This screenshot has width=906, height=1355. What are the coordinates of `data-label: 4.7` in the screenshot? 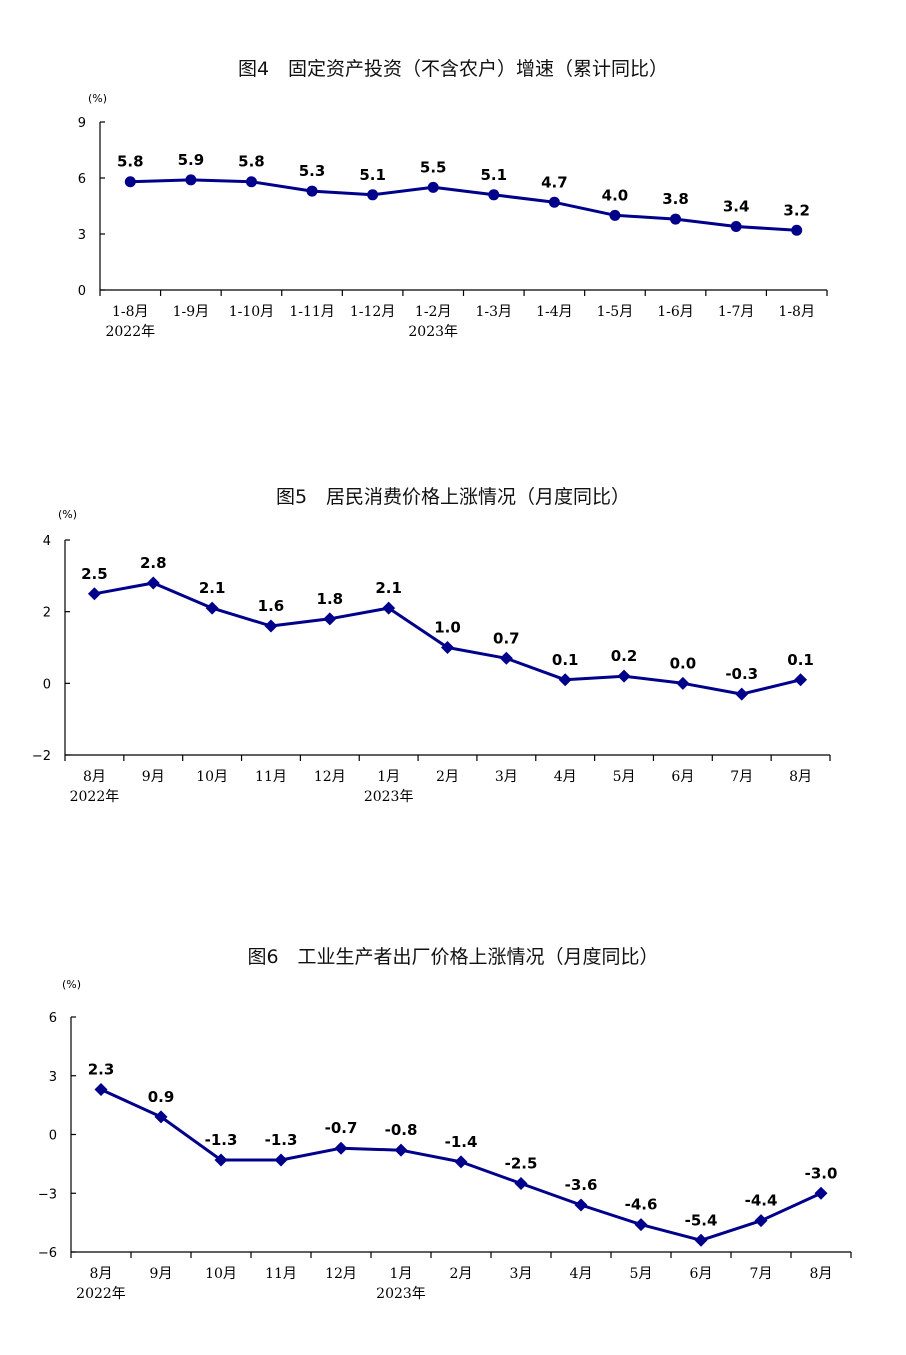 It's located at (554, 182).